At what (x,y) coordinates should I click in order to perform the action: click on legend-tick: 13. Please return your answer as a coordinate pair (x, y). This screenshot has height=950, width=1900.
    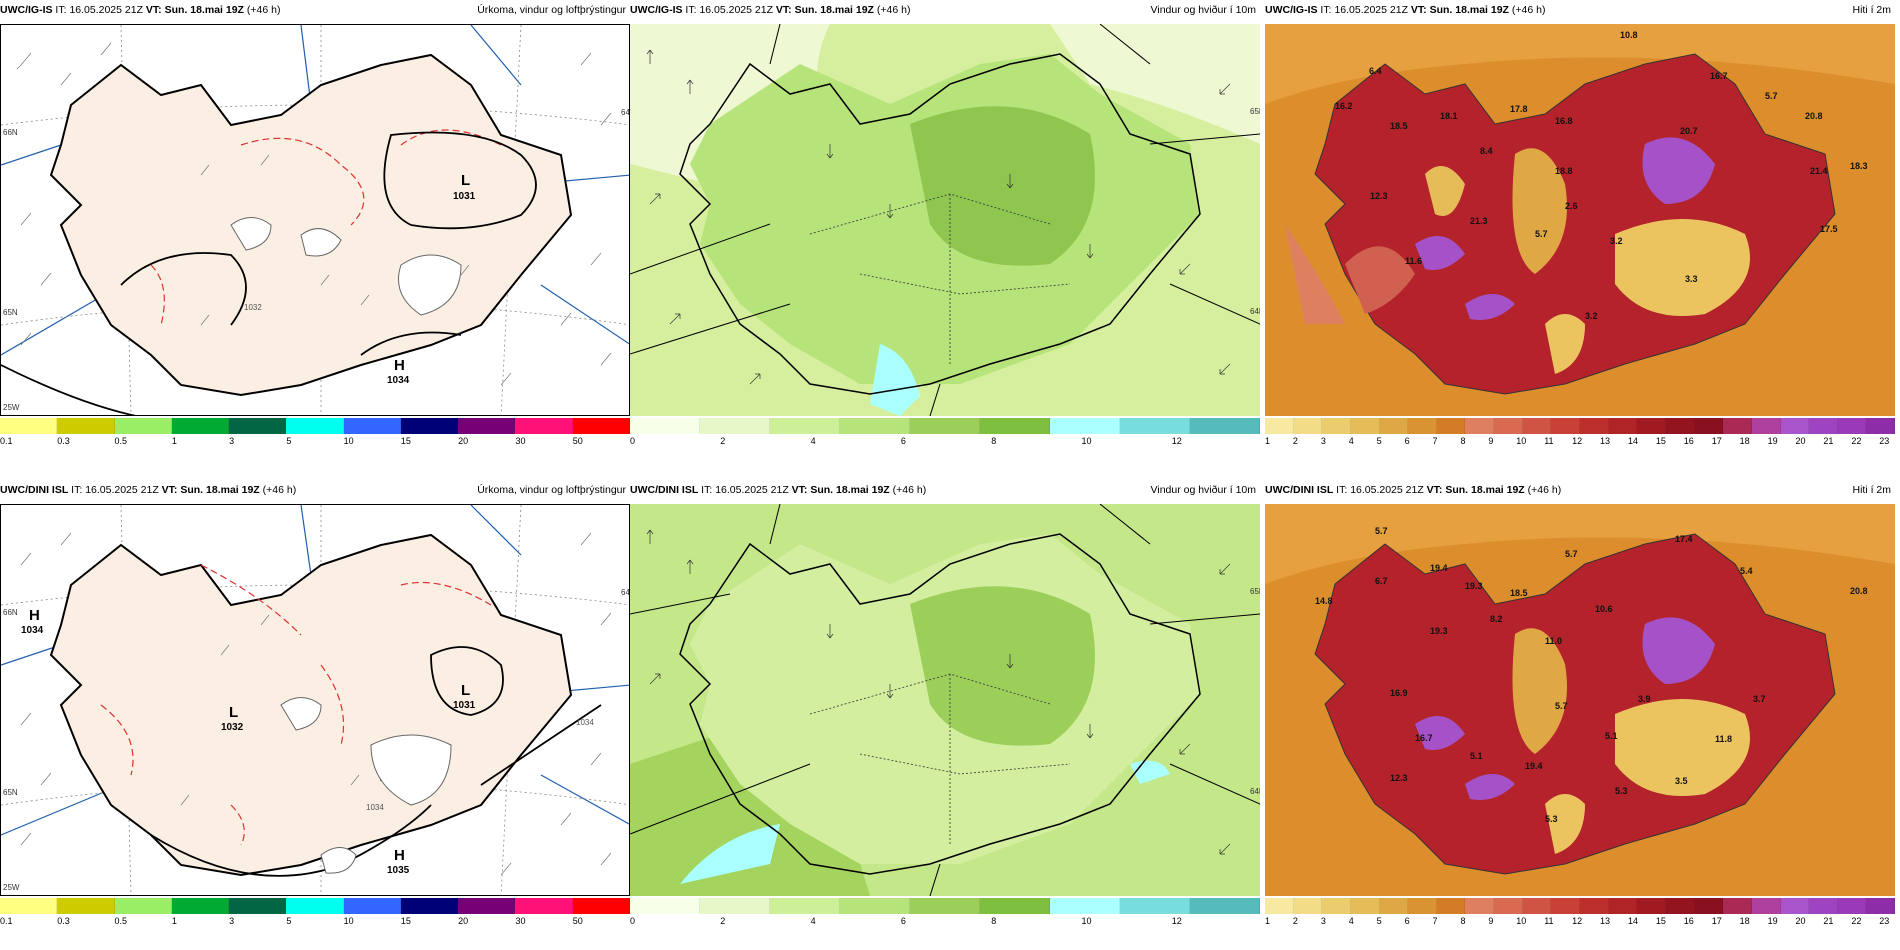
    Looking at the image, I should click on (1605, 441).